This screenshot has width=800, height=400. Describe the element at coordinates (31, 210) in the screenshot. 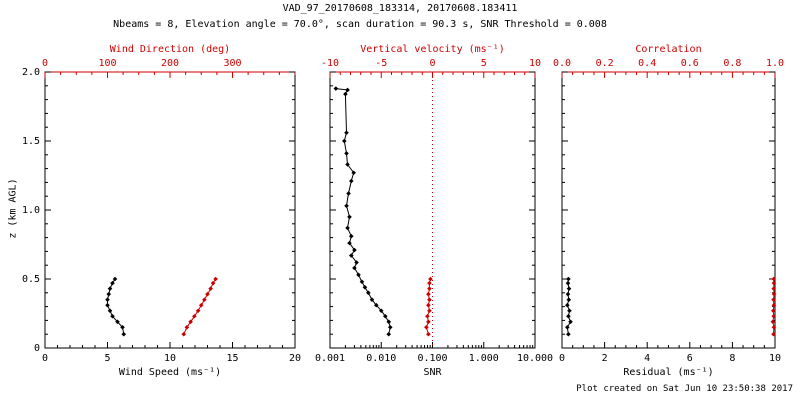

I see `y-tick-label: 1.0` at that location.